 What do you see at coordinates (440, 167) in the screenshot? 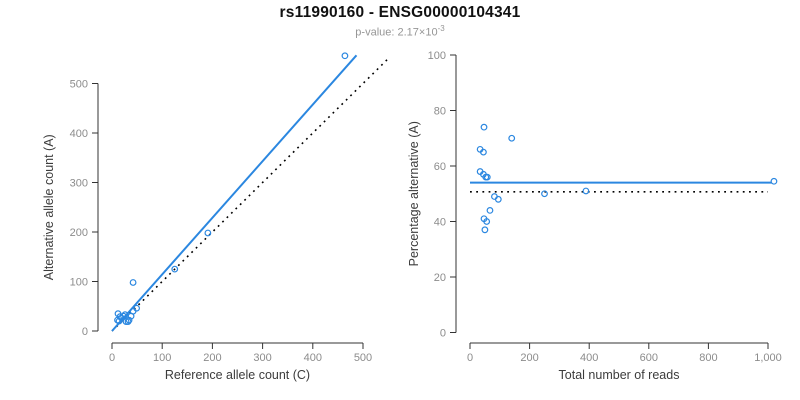
I see `y-tick-label: 60` at bounding box center [440, 167].